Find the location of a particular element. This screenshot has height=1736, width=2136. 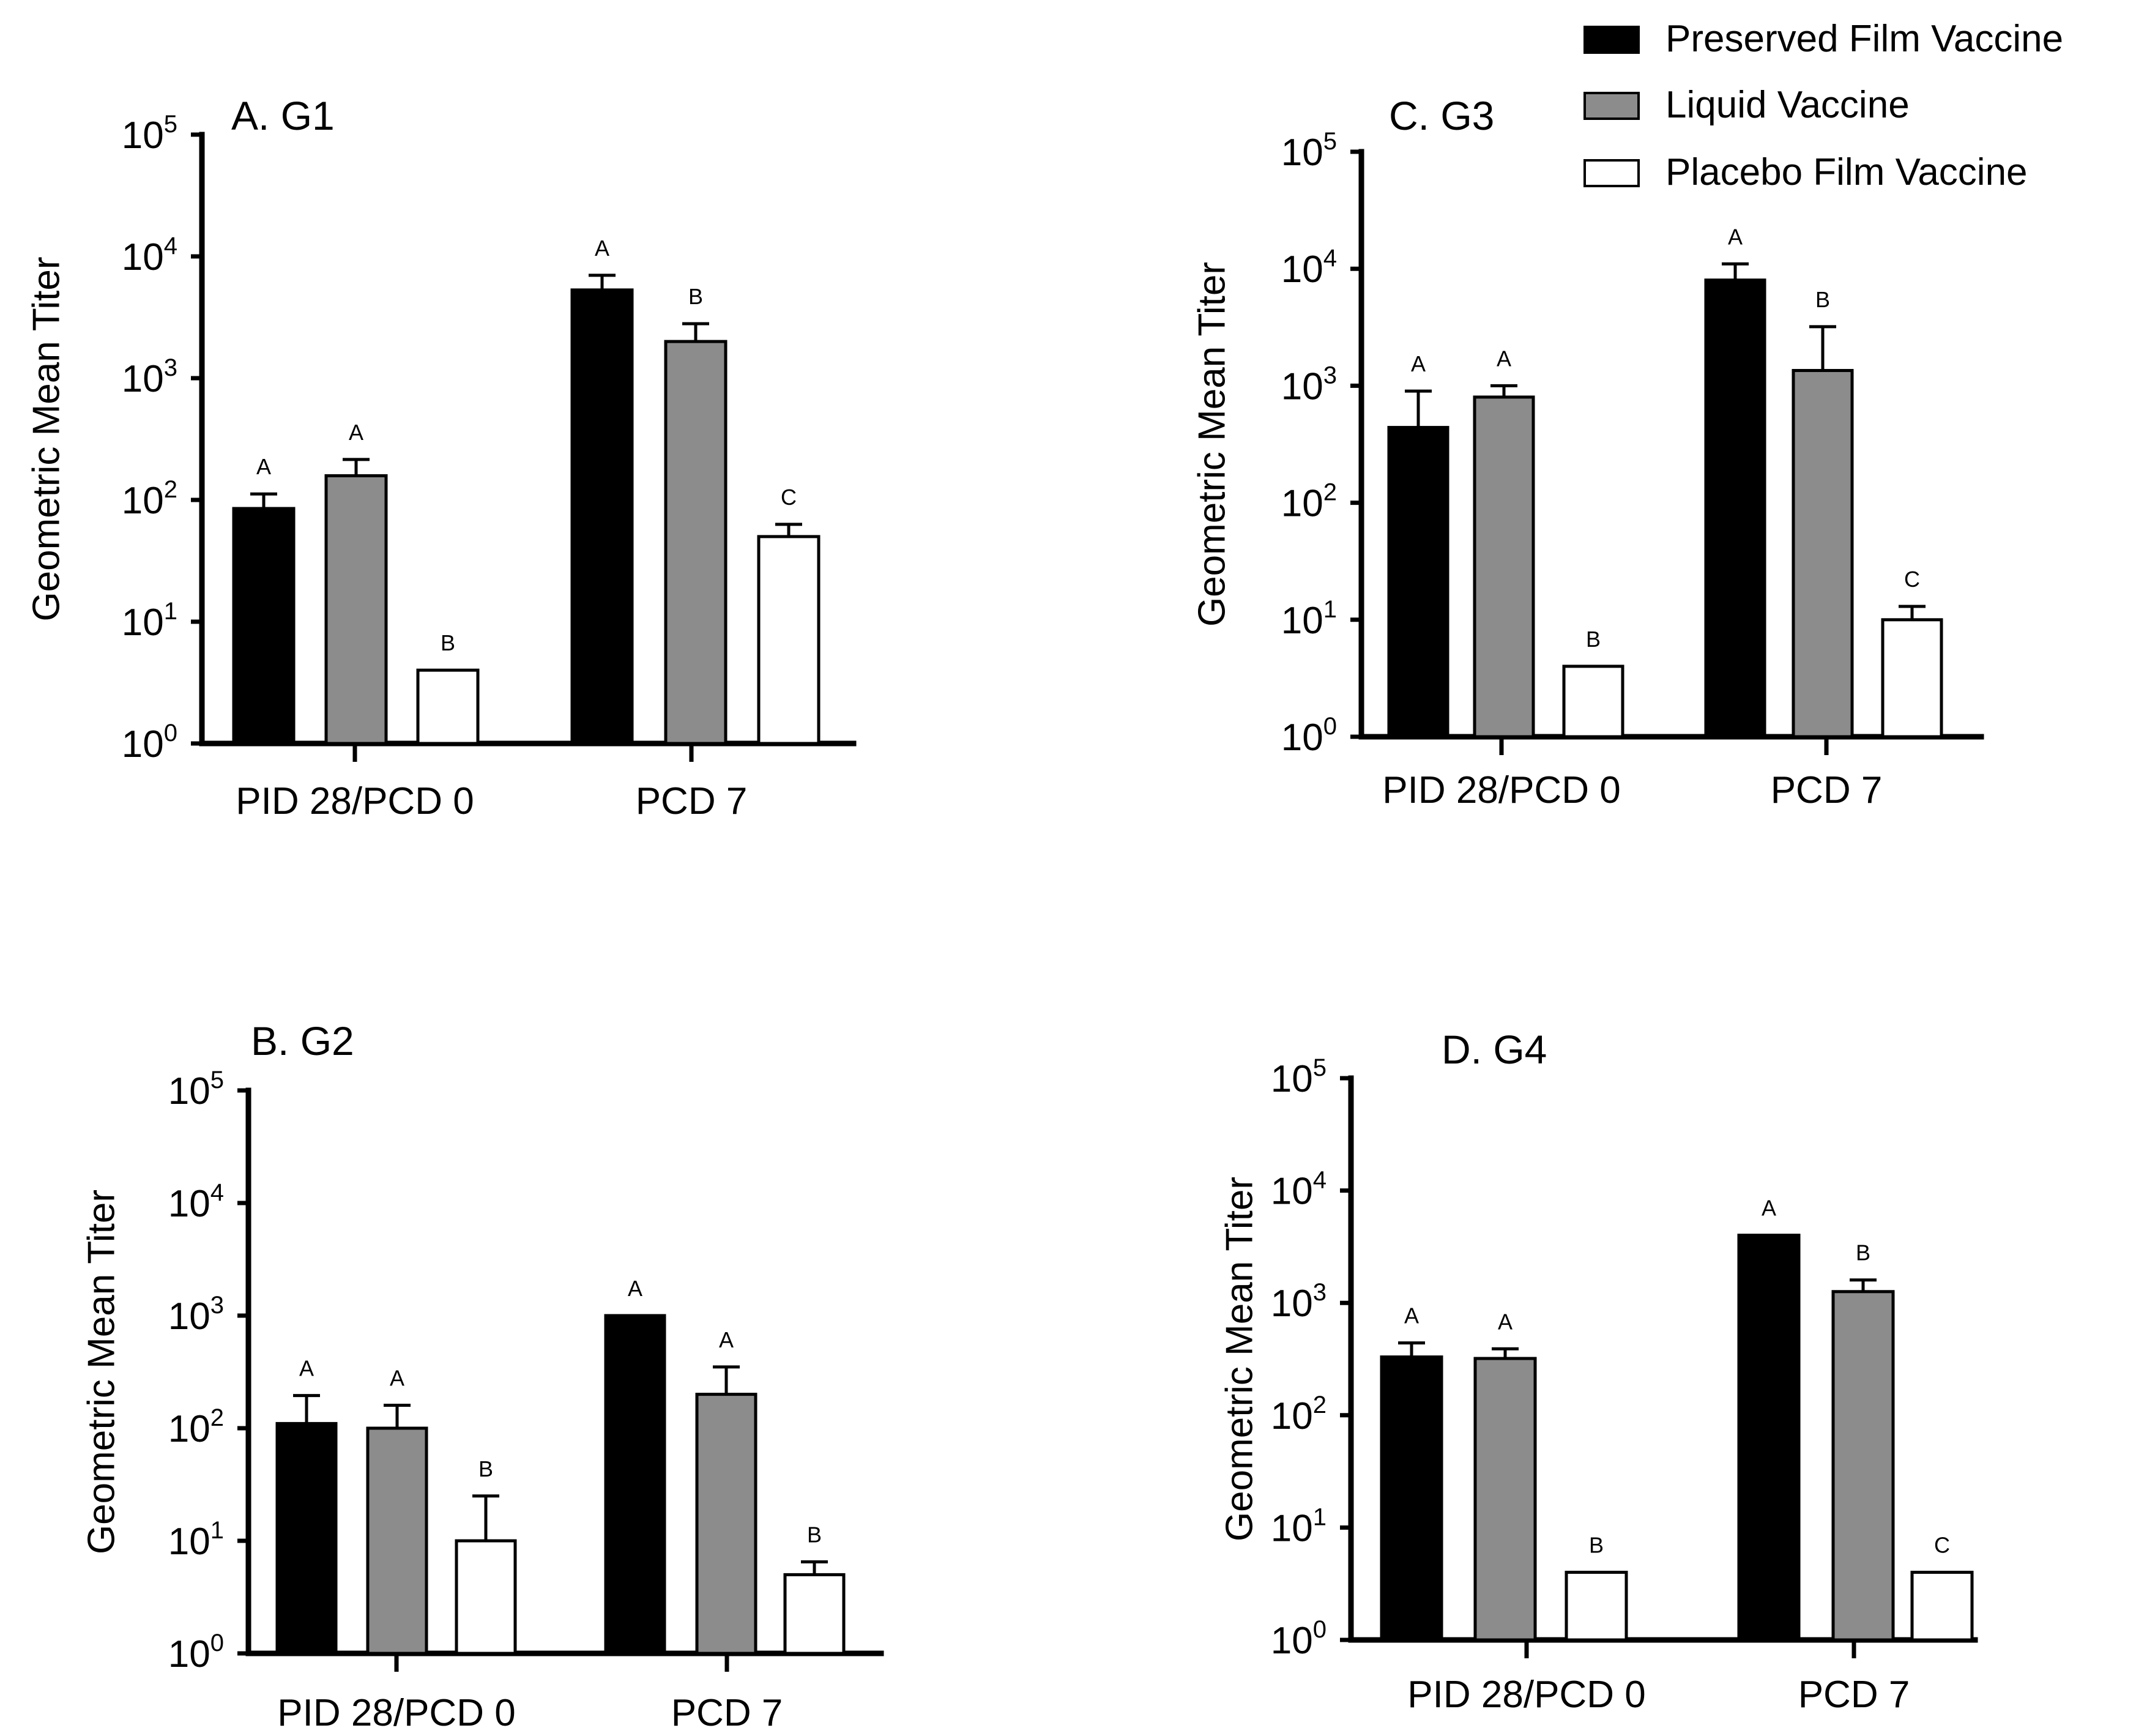

legend-label-liquid: Liquid Vaccine is located at coordinates (1787, 105).